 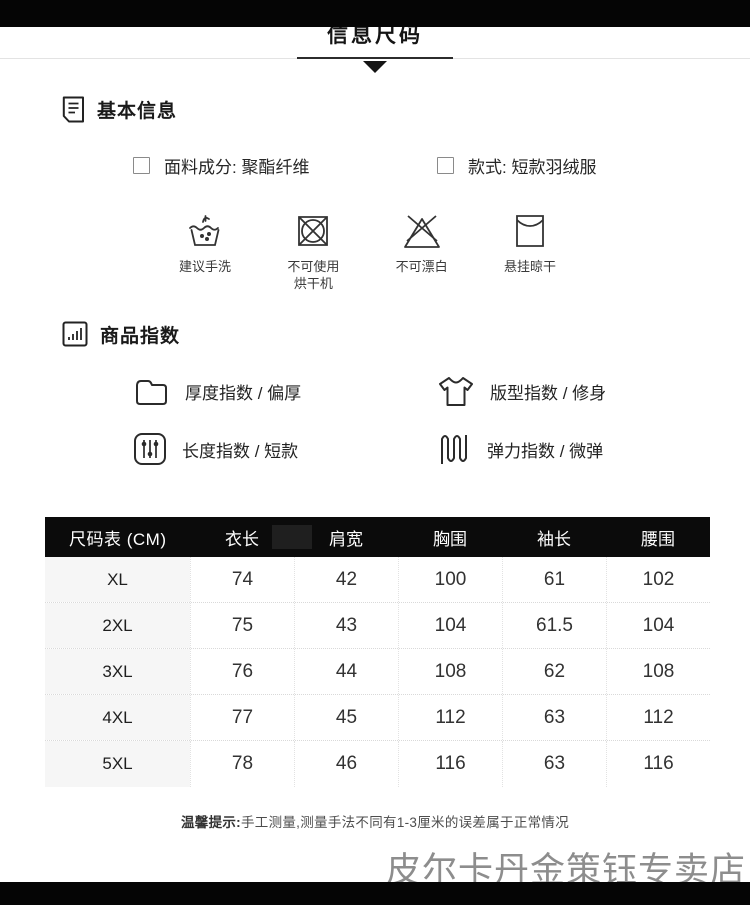 I want to click on bar-chart-icon, so click(x=75, y=334).